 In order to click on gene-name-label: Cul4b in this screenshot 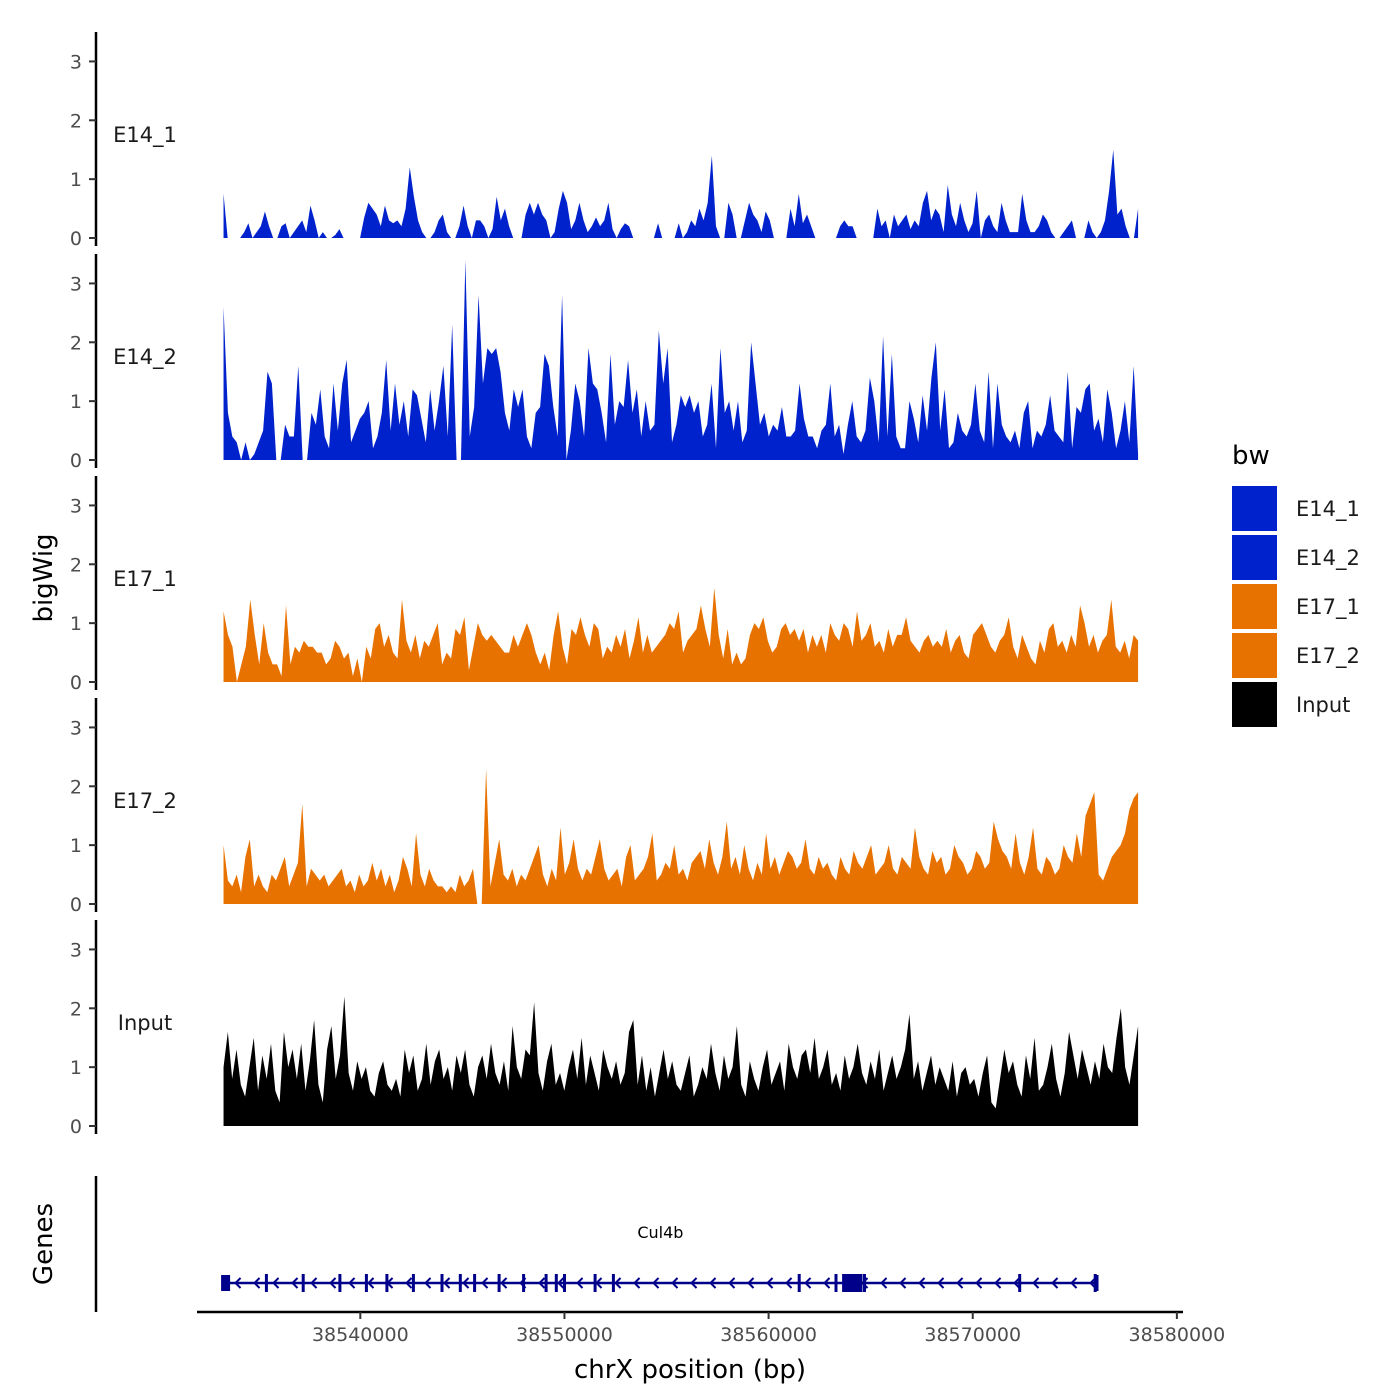, I will do `click(660, 1232)`.